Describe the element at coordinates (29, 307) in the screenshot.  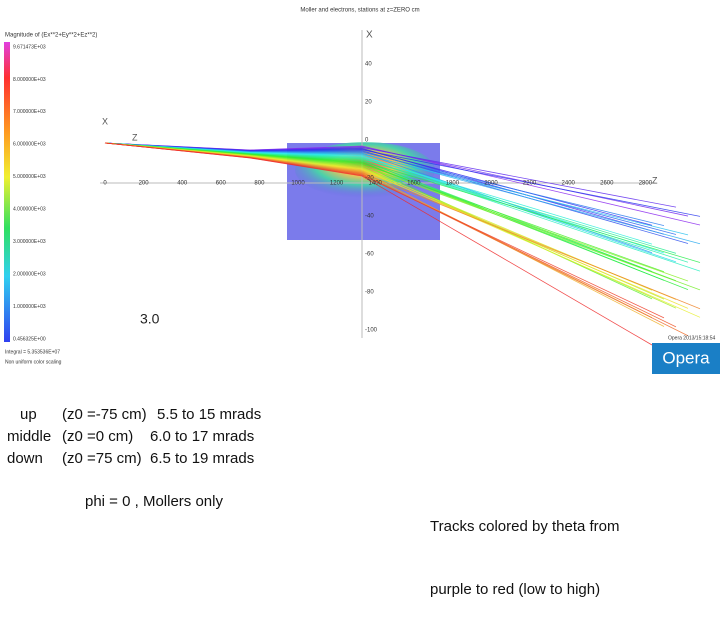
I see `colorbar-label: 1.000000E+03` at that location.